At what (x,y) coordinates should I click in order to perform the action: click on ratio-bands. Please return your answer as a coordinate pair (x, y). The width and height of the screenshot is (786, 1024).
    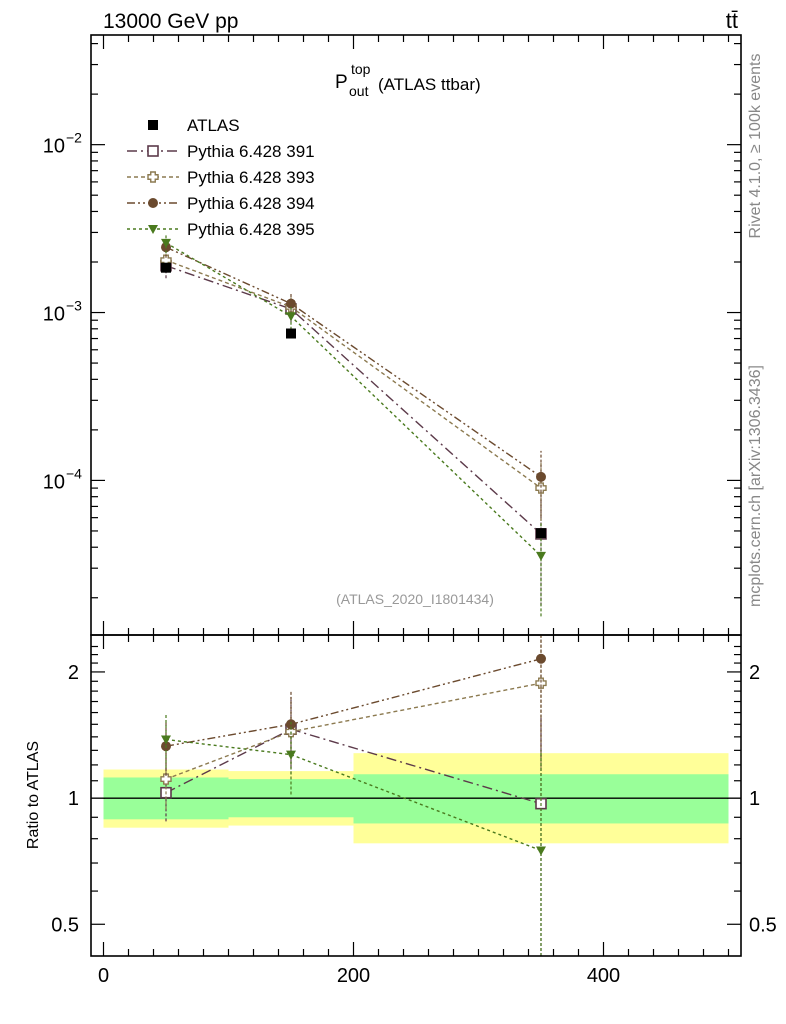
    Looking at the image, I should click on (416, 798).